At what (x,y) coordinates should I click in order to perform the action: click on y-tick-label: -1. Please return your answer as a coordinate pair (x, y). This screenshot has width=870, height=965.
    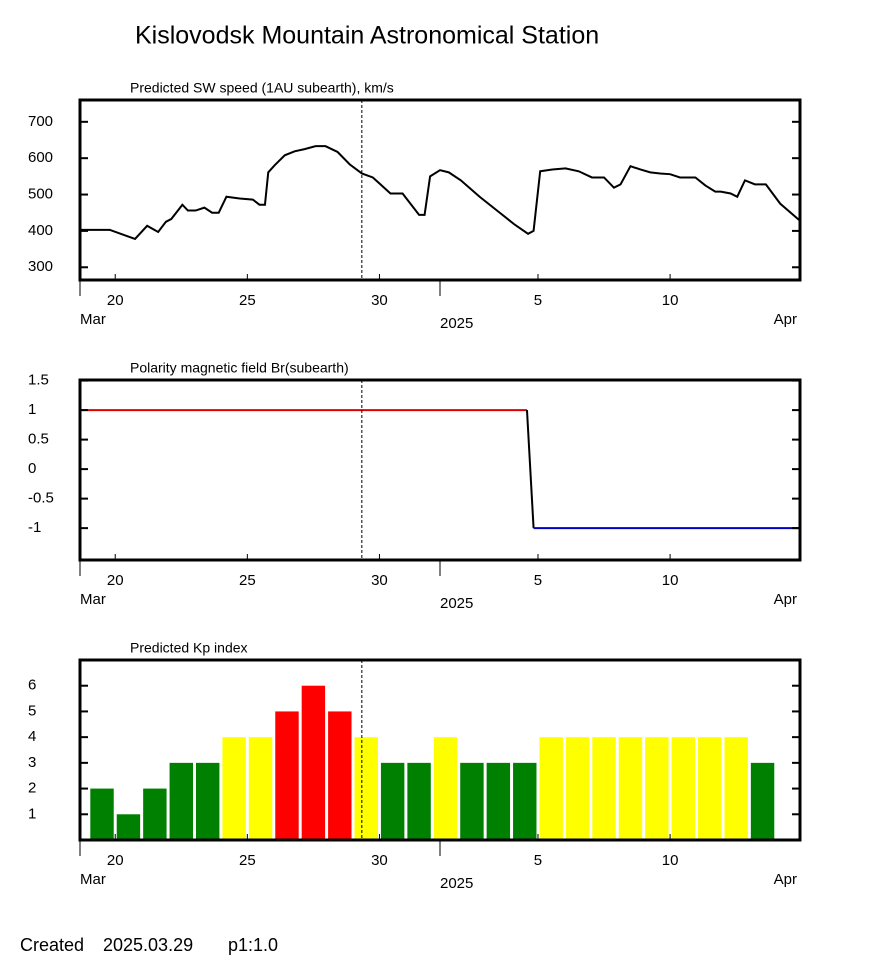
    Looking at the image, I should click on (34, 527).